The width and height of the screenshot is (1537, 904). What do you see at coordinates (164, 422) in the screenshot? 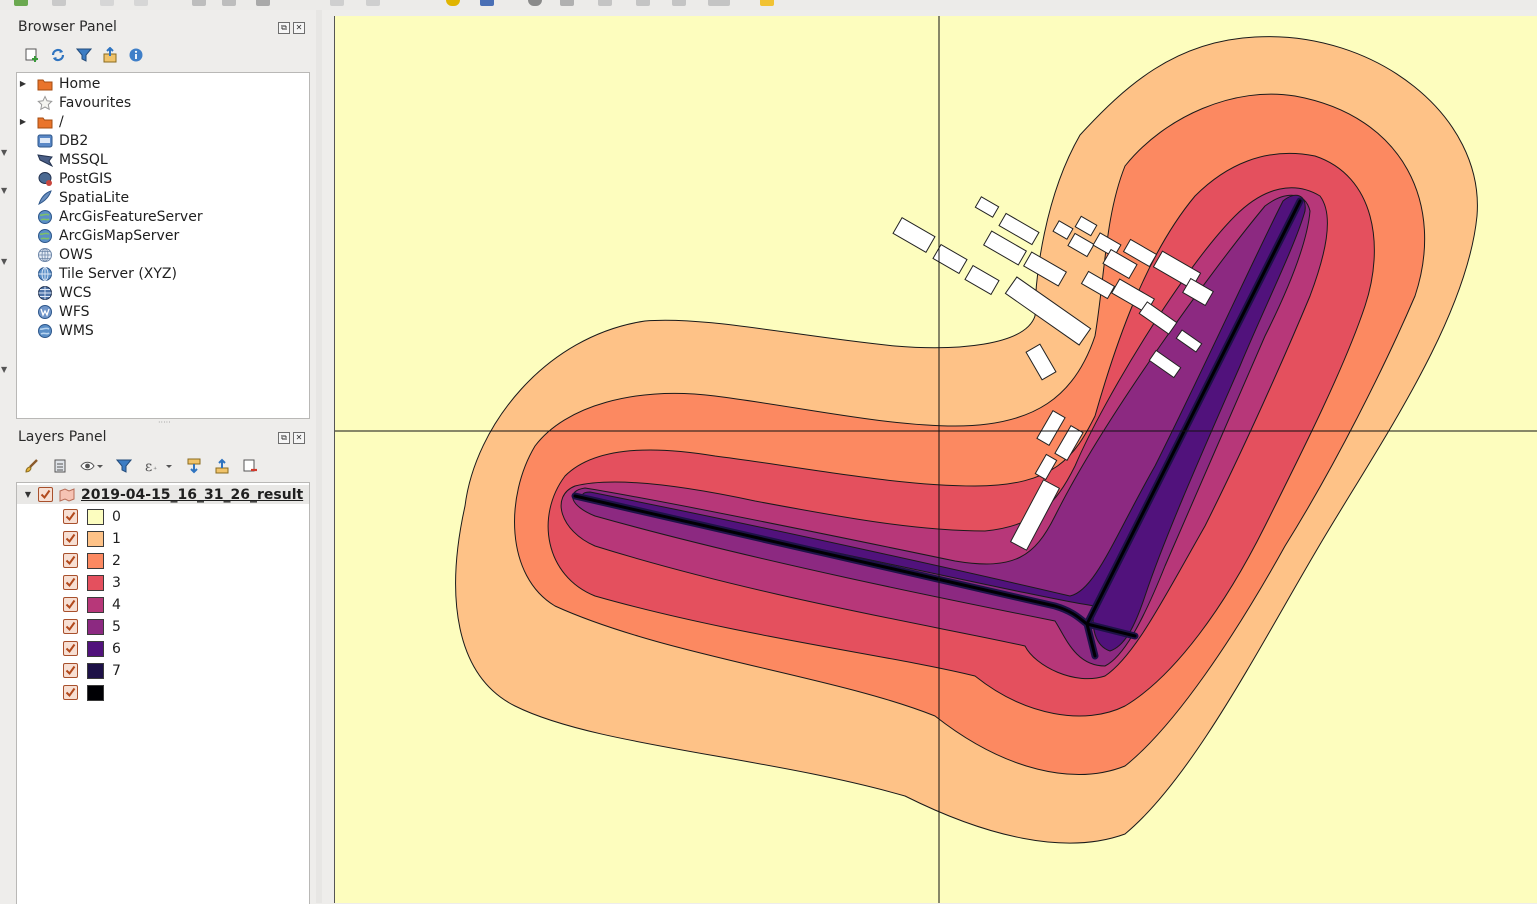
I see `panel-resize-grip: ·····` at bounding box center [164, 422].